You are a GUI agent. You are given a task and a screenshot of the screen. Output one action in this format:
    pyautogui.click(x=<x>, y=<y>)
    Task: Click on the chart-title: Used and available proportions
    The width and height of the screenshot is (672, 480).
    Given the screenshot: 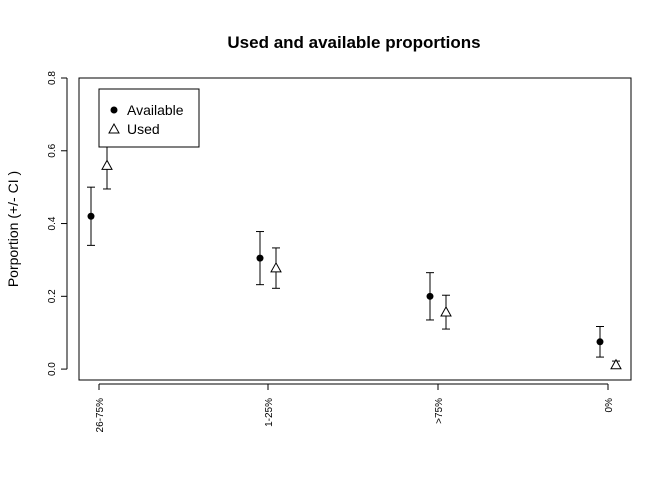 What is the action you would take?
    pyautogui.click(x=353, y=42)
    